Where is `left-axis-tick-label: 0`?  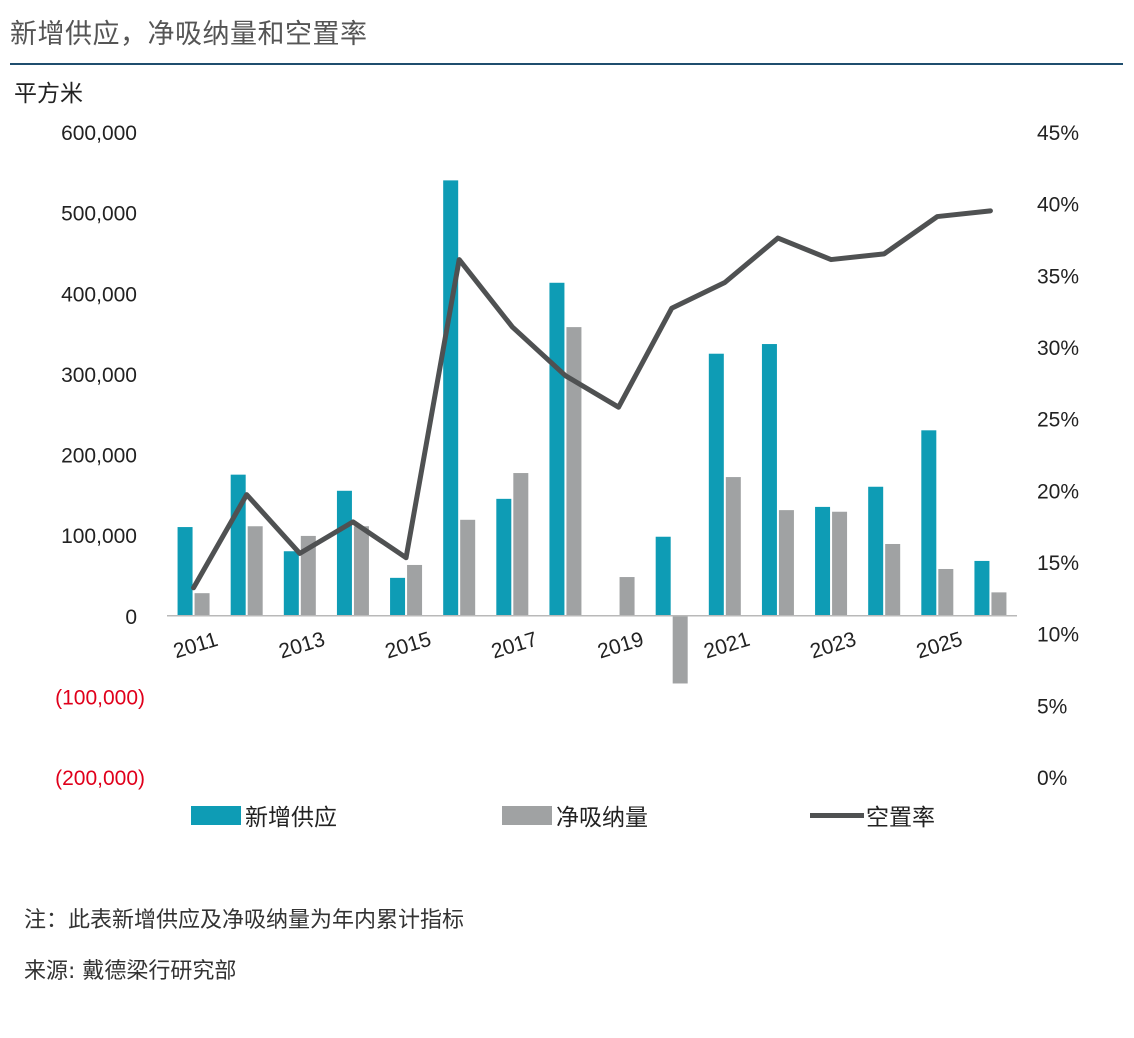 left-axis-tick-label: 0 is located at coordinates (131, 617).